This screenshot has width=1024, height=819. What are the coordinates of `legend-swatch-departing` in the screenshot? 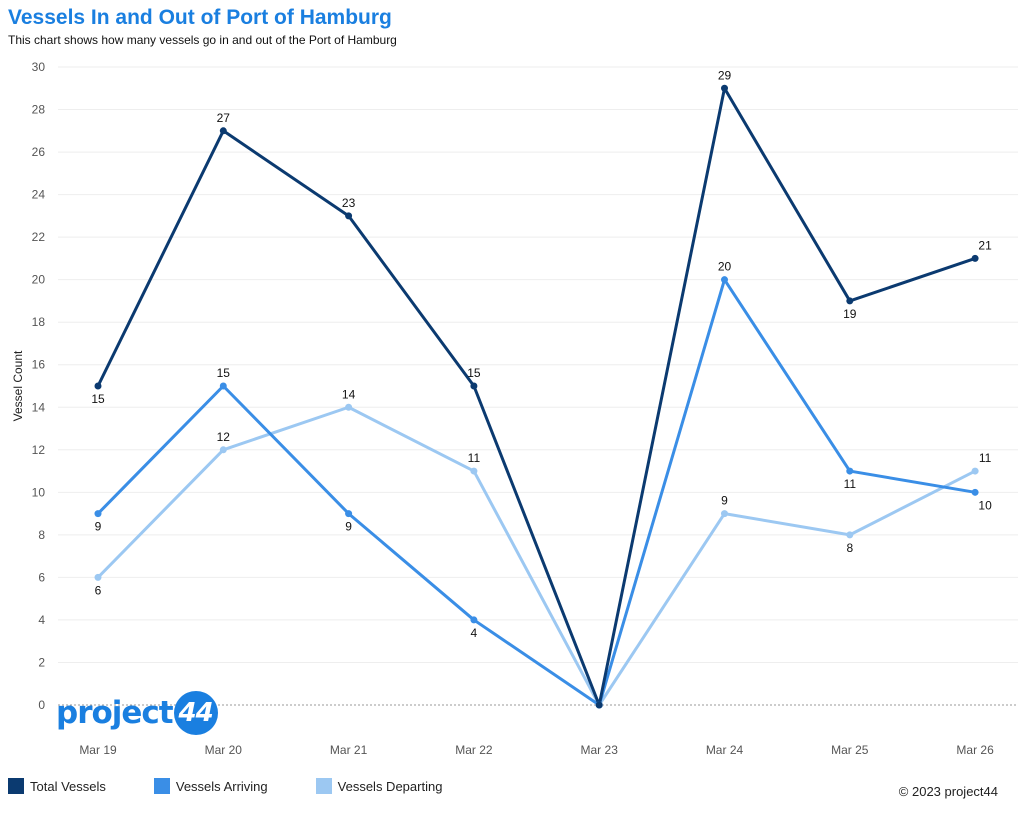 It's located at (323, 786).